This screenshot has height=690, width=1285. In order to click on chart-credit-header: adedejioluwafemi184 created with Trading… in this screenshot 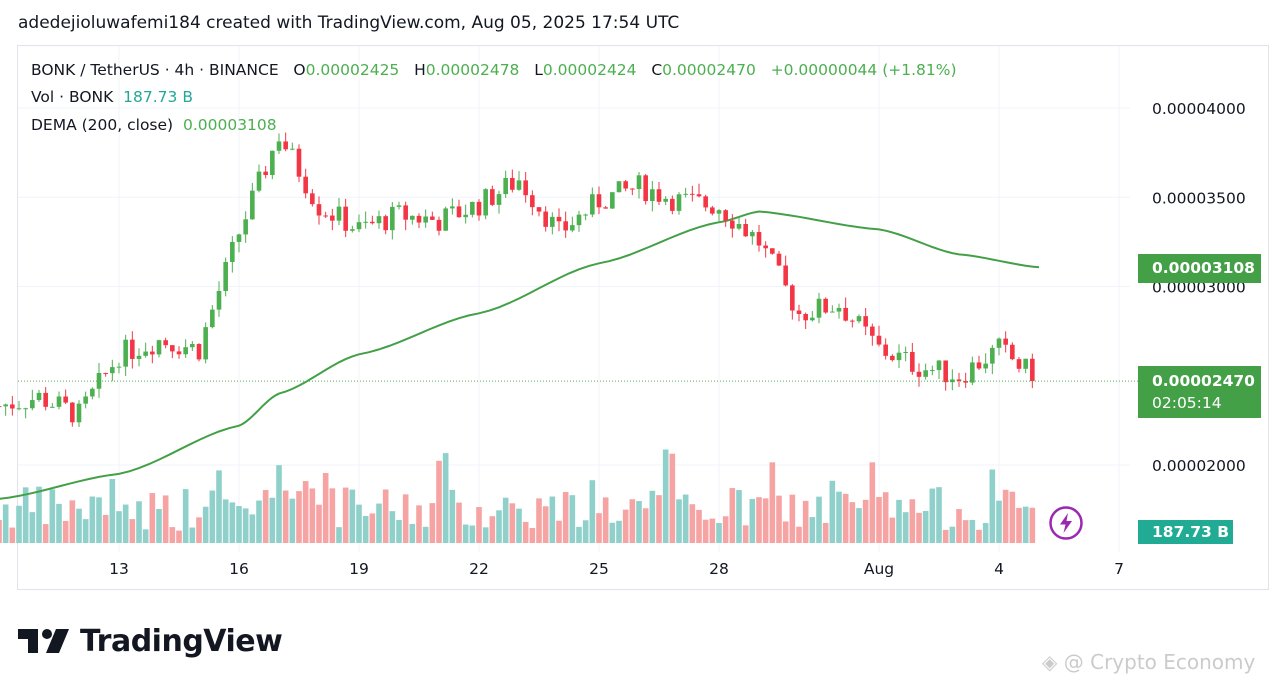, I will do `click(349, 23)`.